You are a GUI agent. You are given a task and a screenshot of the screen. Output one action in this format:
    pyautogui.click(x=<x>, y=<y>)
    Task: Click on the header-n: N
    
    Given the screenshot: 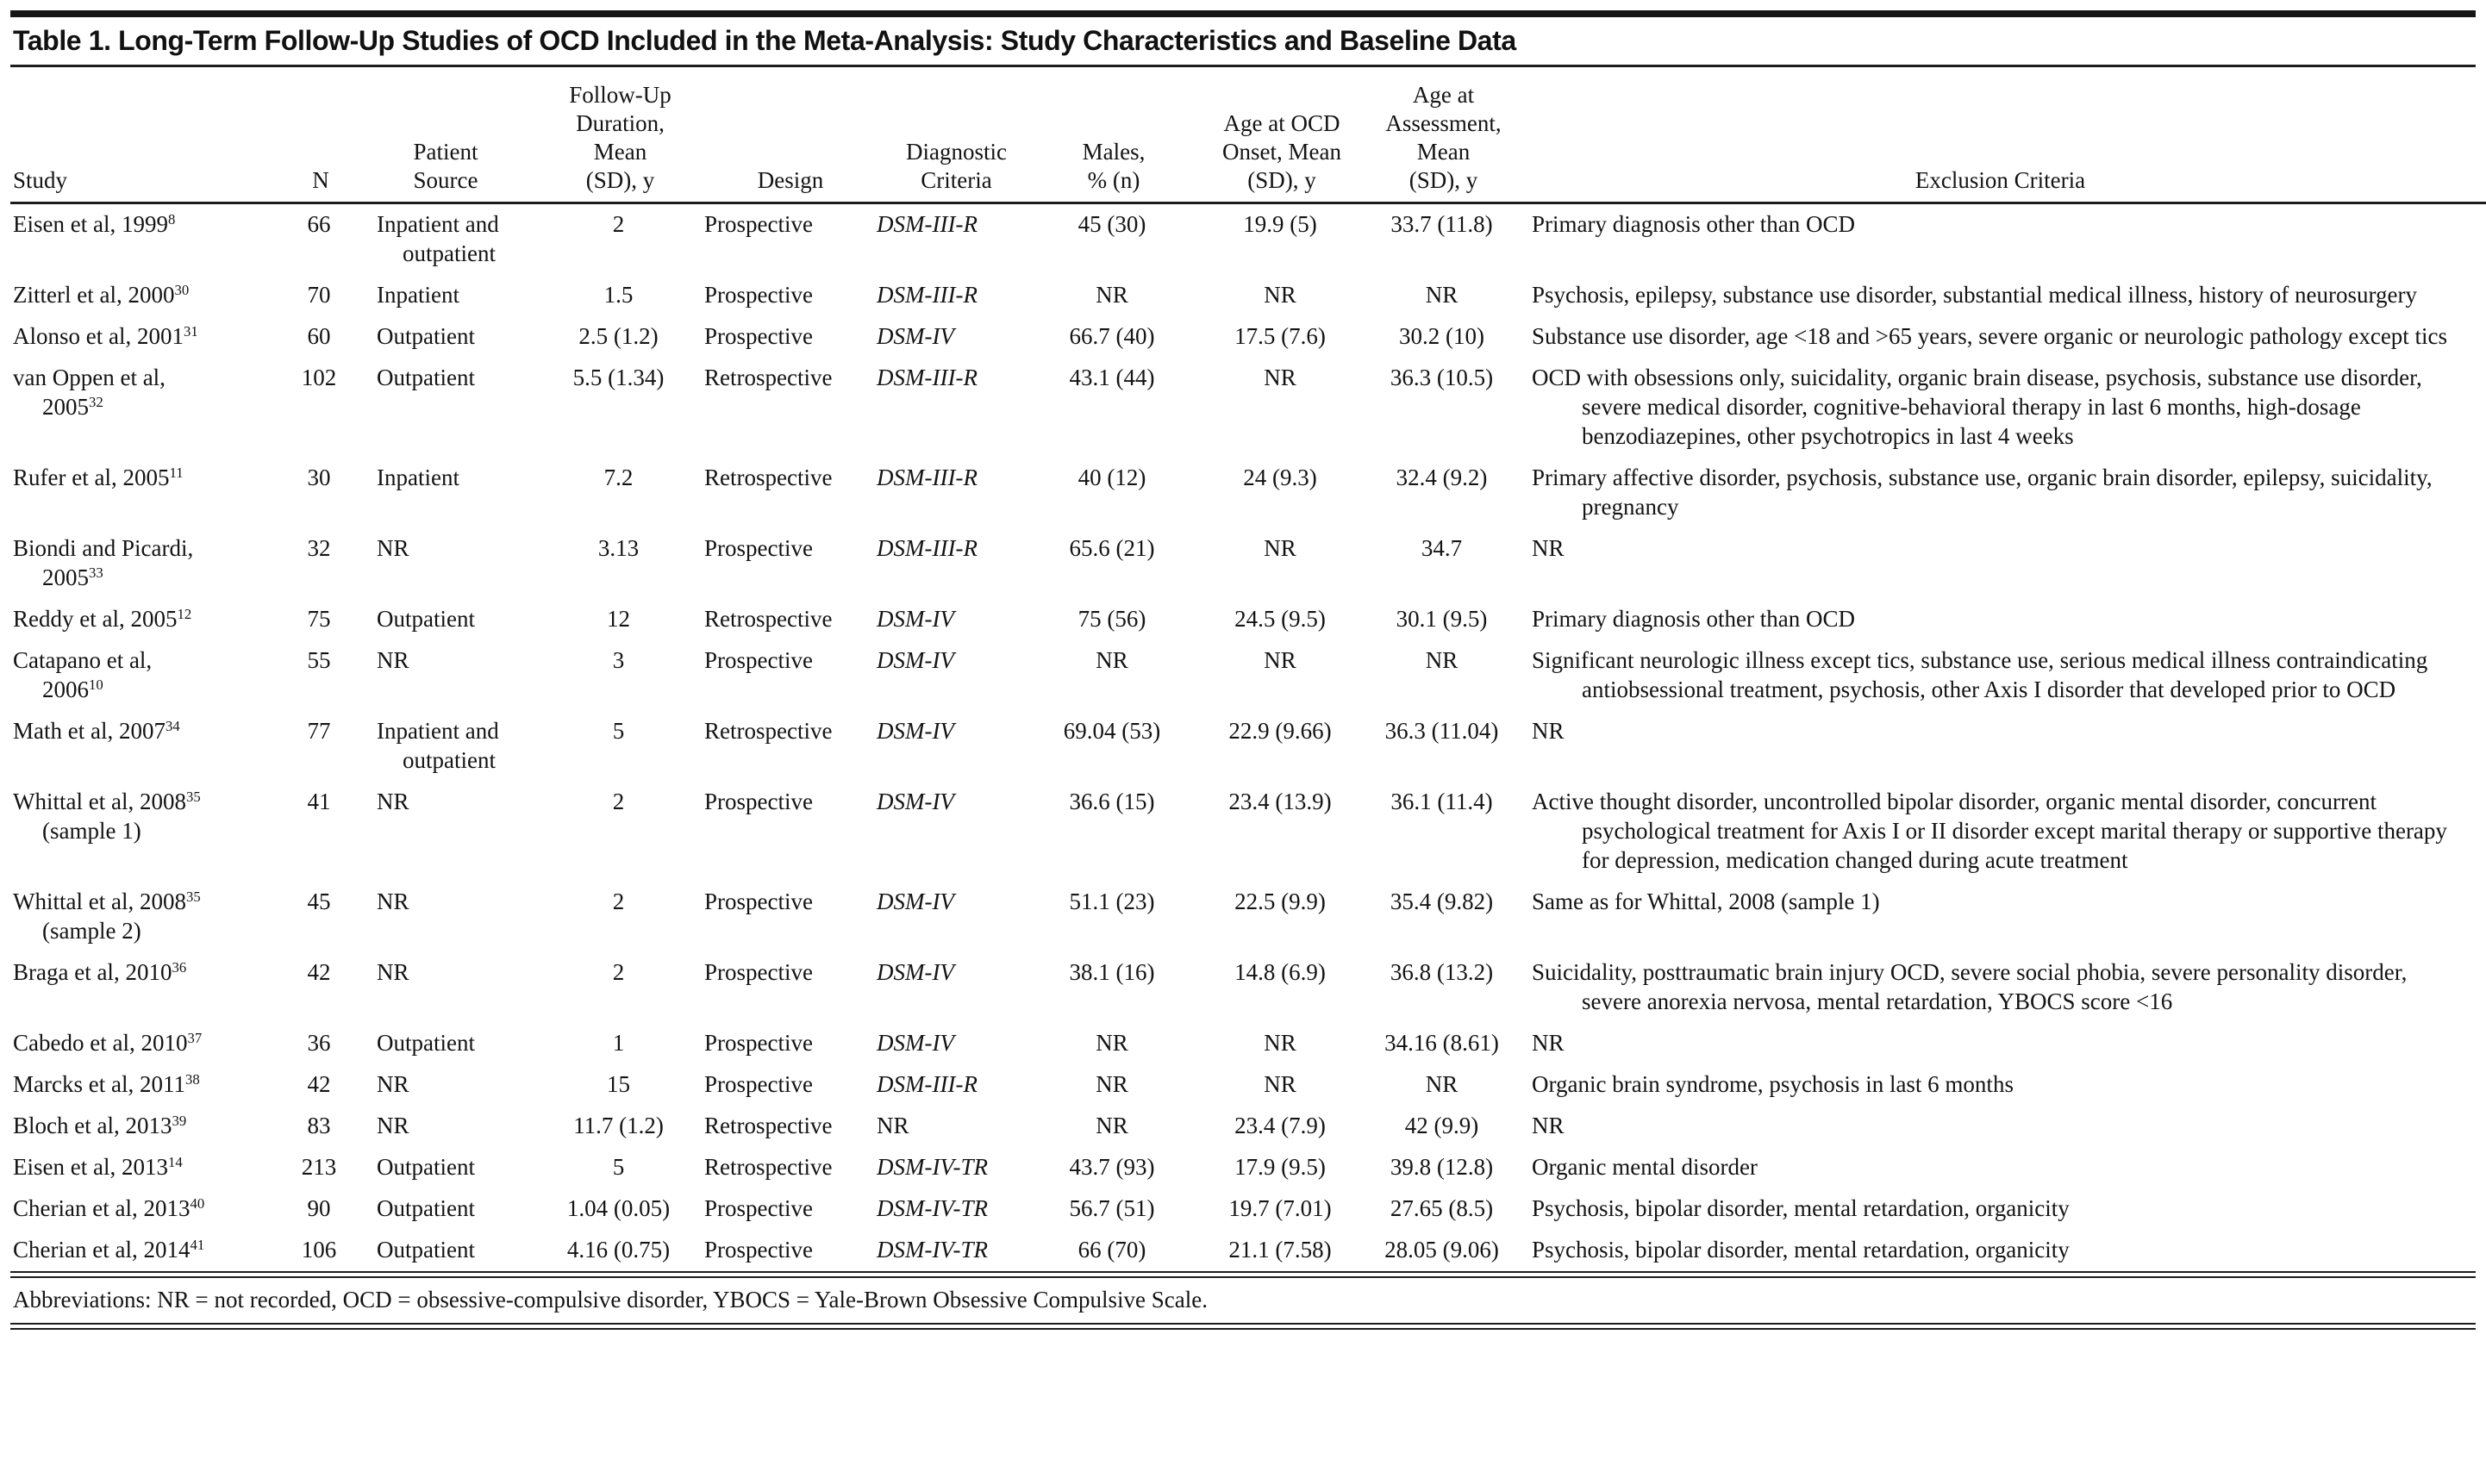 What is the action you would take?
    pyautogui.click(x=320, y=136)
    